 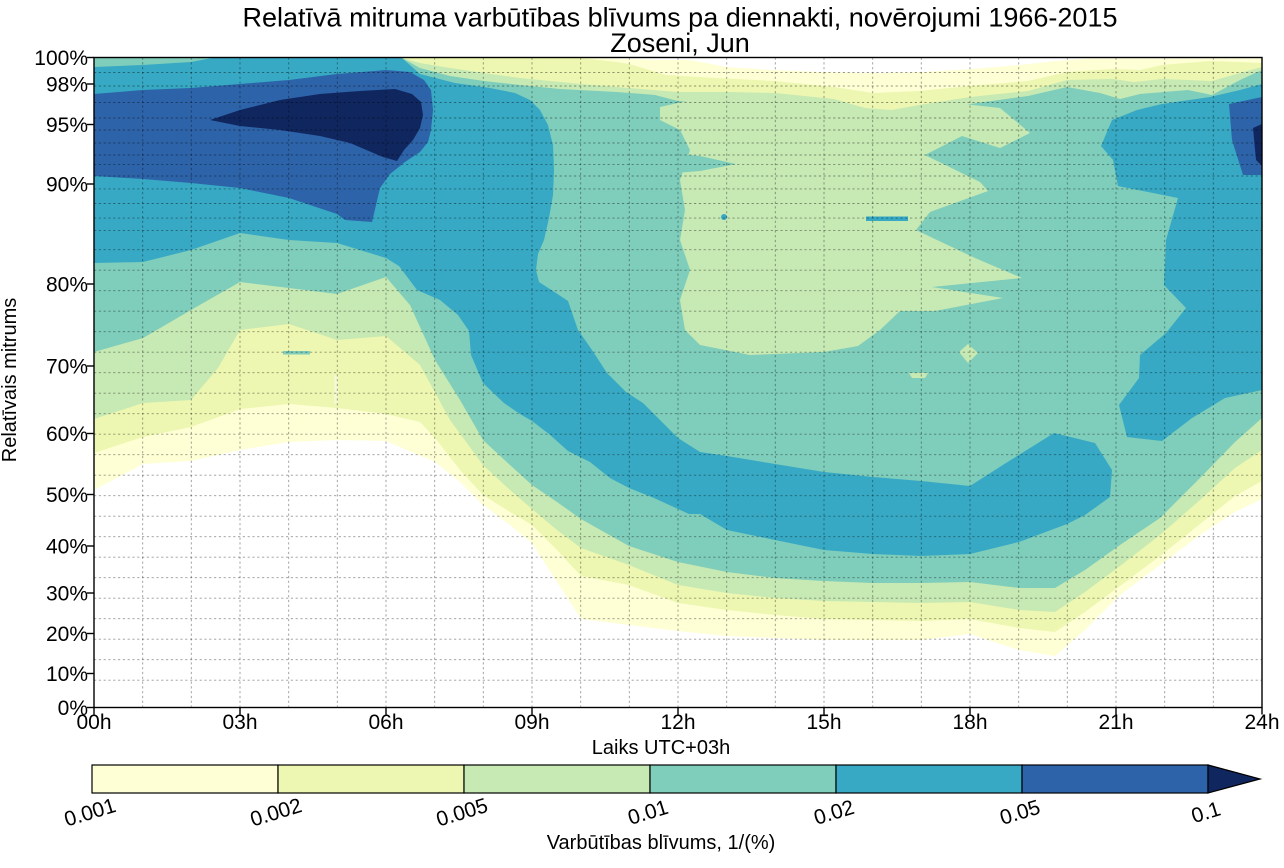 What do you see at coordinates (661, 748) in the screenshot?
I see `svg-text: Laiks UTC+03h` at bounding box center [661, 748].